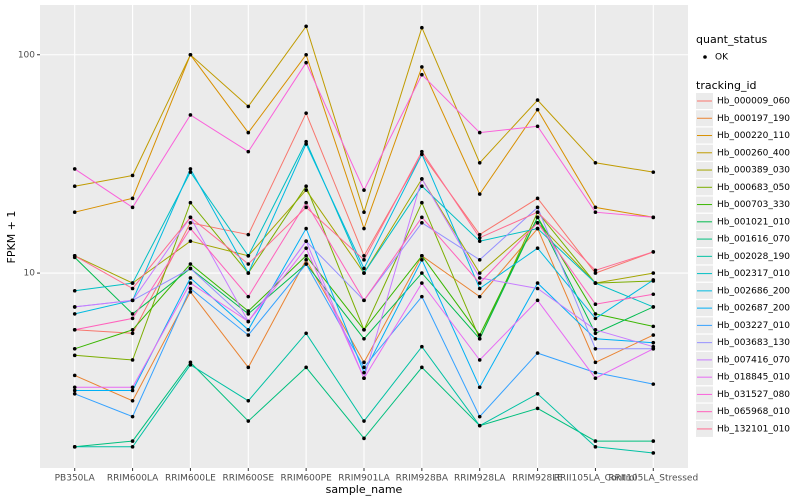  Describe the element at coordinates (753, 378) in the screenshot. I see `legend-label: Hb_018845_010` at that location.